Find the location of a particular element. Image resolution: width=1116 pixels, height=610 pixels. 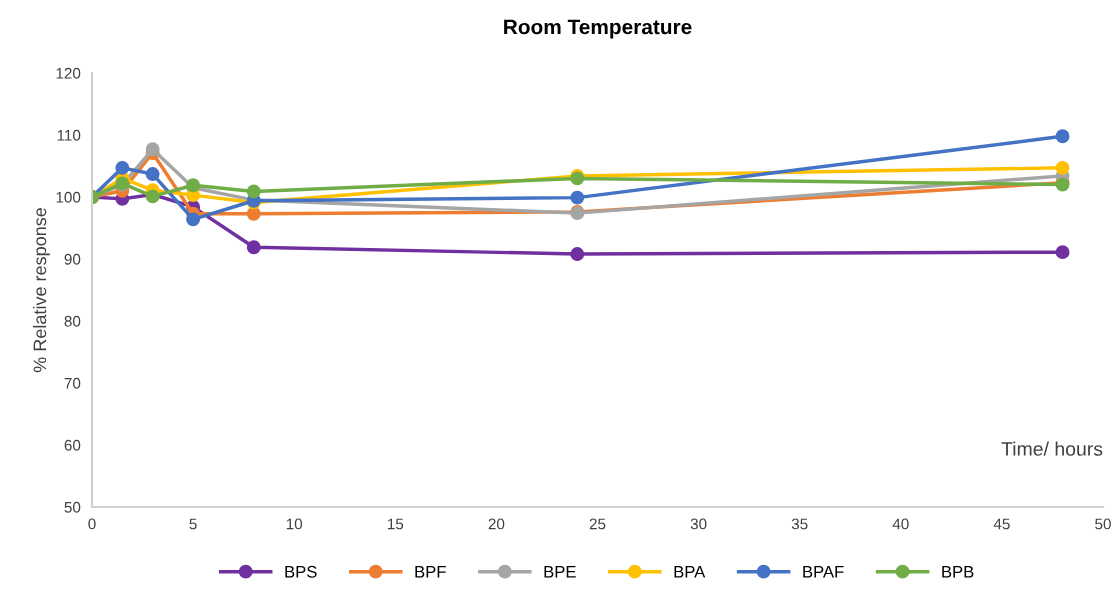

x-tick-label: 35 is located at coordinates (799, 524).